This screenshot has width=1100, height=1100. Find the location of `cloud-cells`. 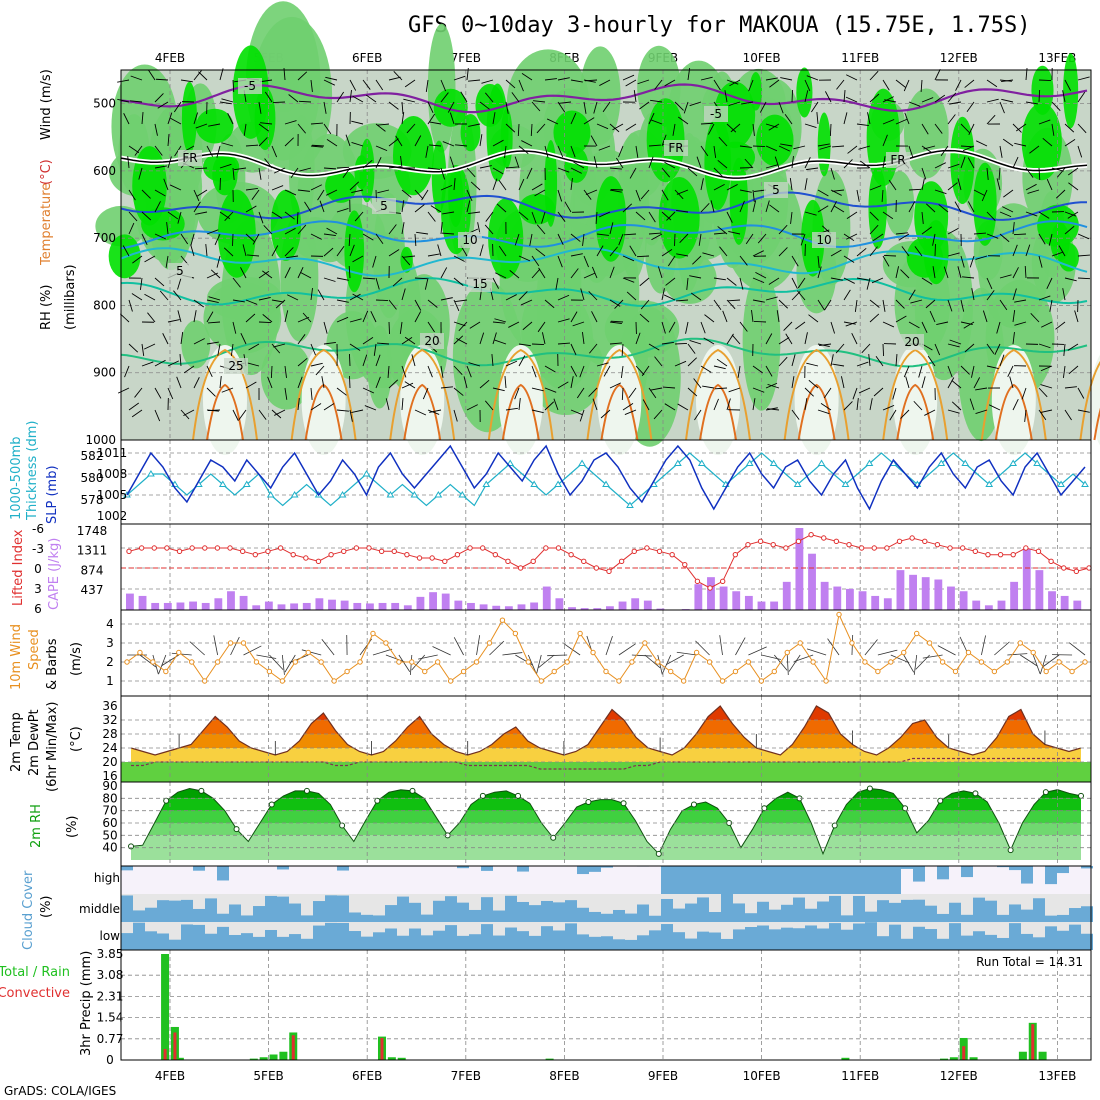

cloud-cells is located at coordinates (607, 908).